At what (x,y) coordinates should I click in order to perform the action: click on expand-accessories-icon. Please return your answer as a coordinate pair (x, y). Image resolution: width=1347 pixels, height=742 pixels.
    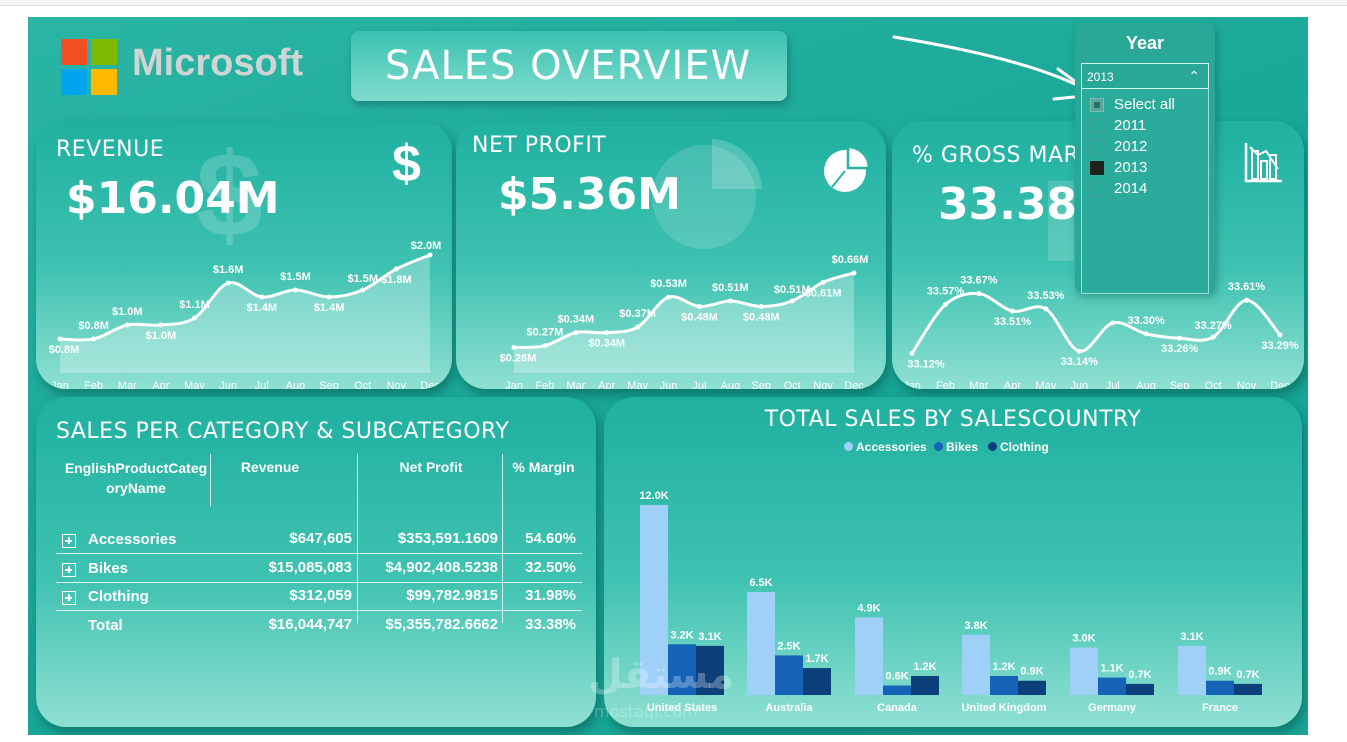
    Looking at the image, I should click on (69, 541).